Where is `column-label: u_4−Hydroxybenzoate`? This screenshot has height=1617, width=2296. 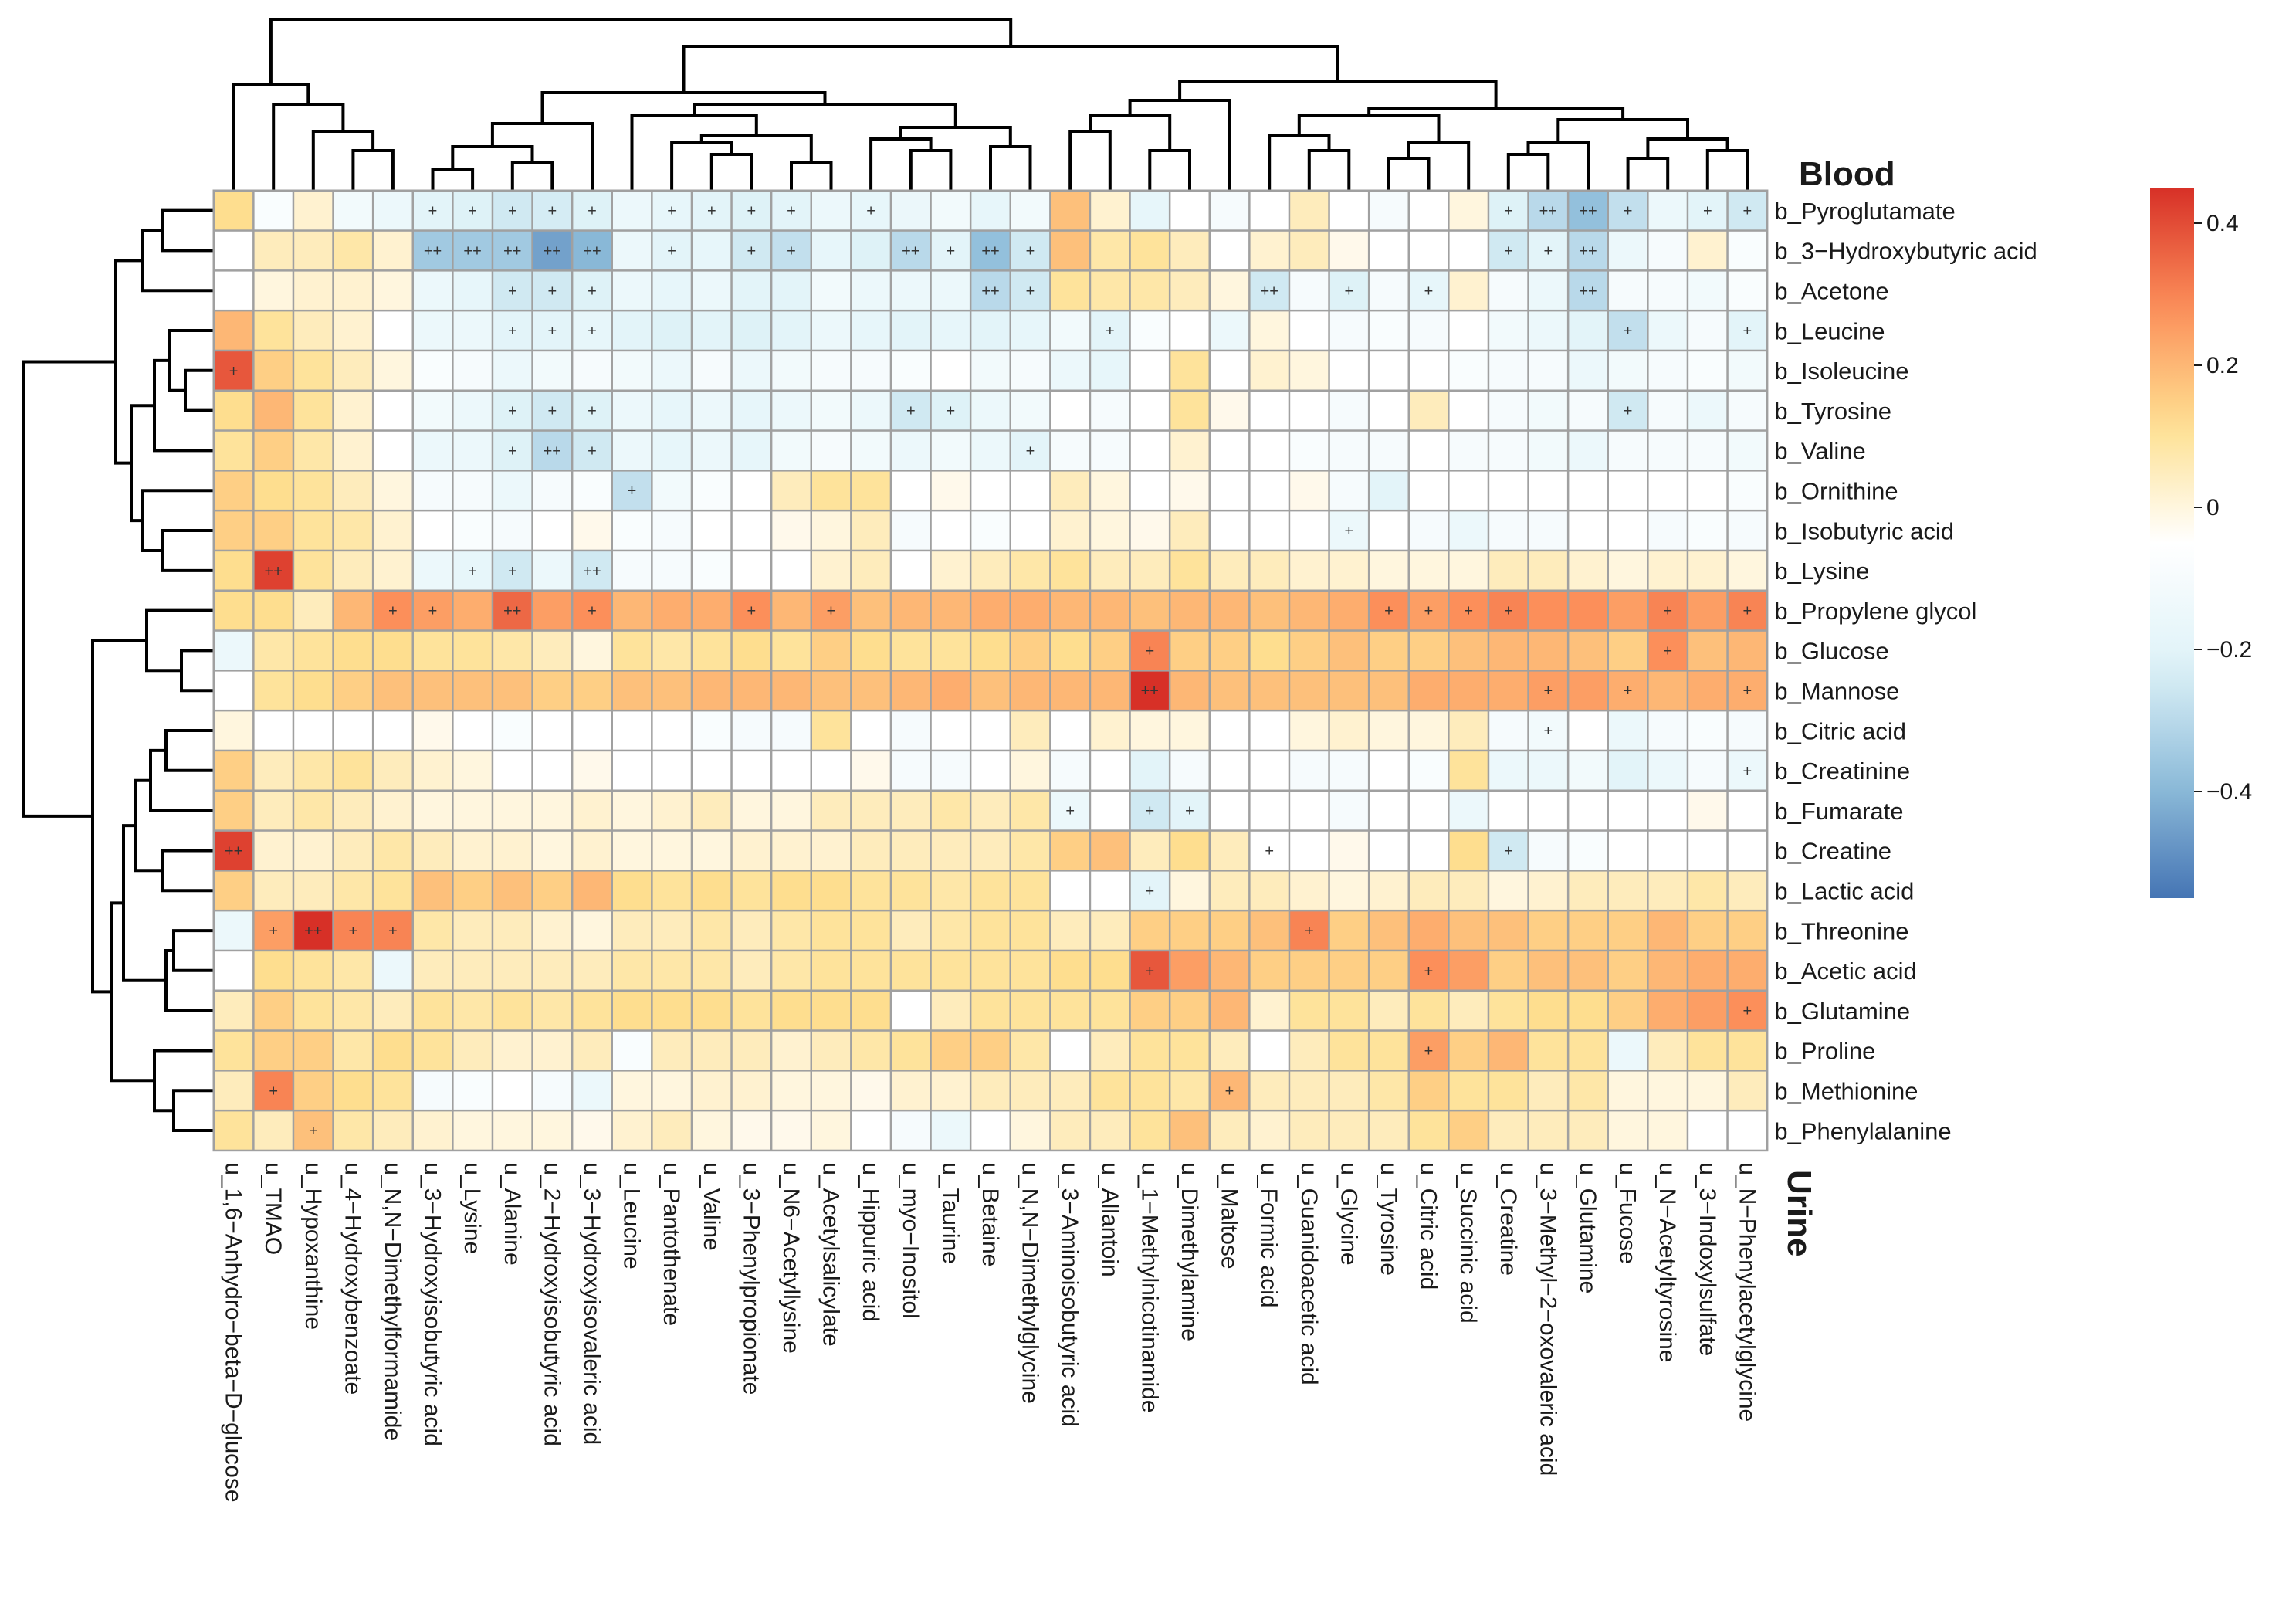 column-label: u_4−Hydroxybenzoate is located at coordinates (352, 1278).